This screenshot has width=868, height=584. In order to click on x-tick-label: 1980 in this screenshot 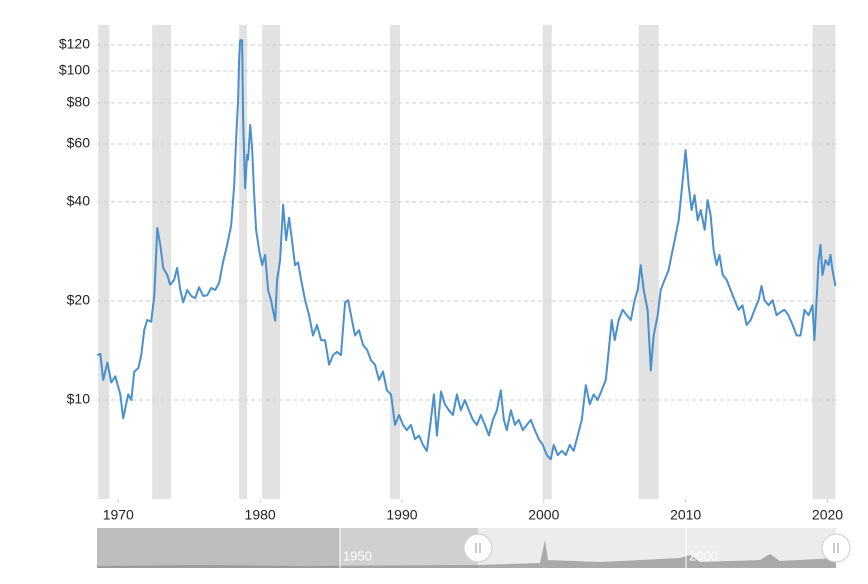, I will do `click(260, 515)`.